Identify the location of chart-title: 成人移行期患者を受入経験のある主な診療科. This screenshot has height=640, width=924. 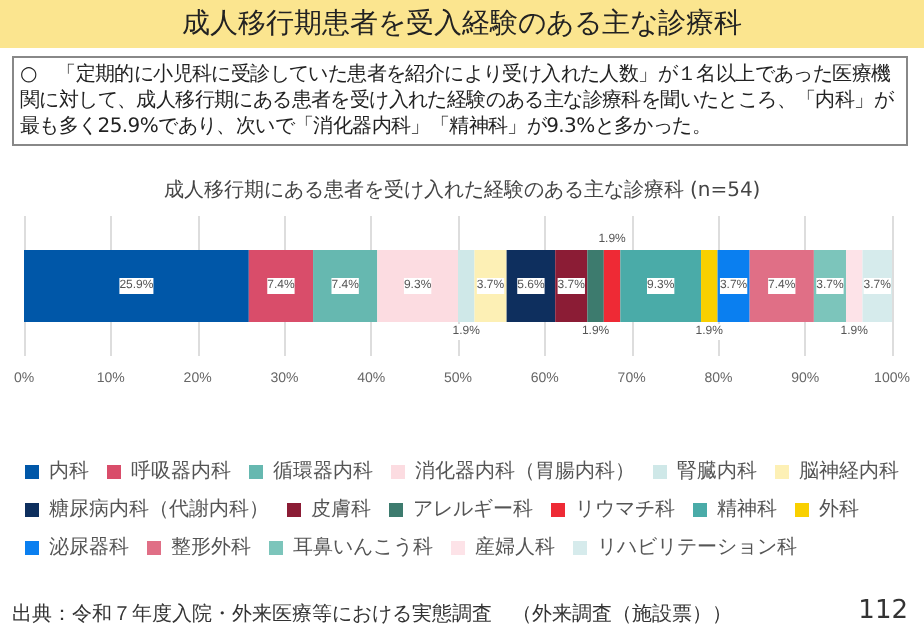
(462, 24).